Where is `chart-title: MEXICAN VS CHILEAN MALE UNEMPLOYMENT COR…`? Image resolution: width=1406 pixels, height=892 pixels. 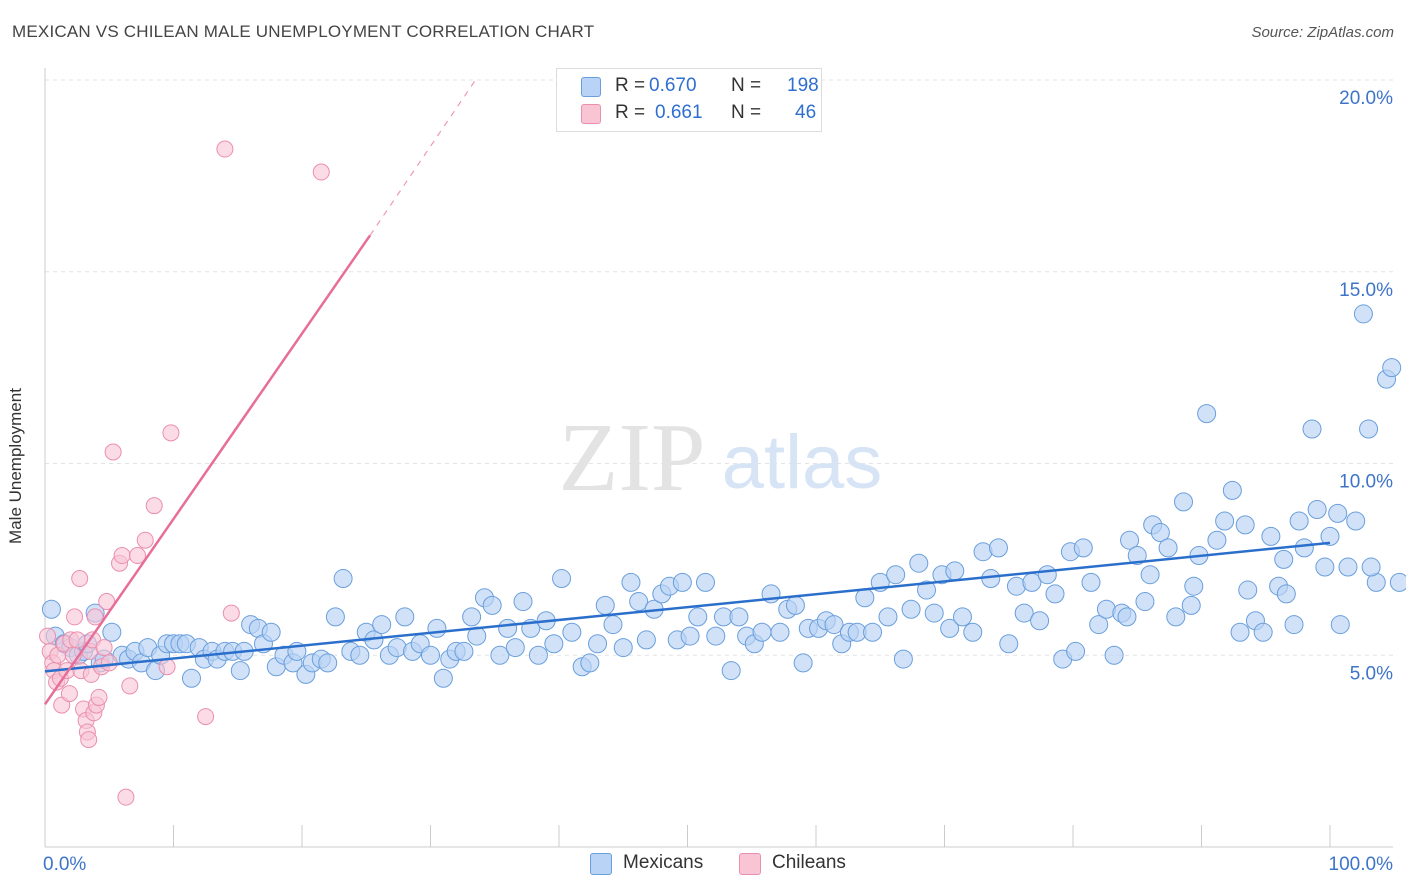 chart-title: MEXICAN VS CHILEAN MALE UNEMPLOYMENT COR… is located at coordinates (303, 31).